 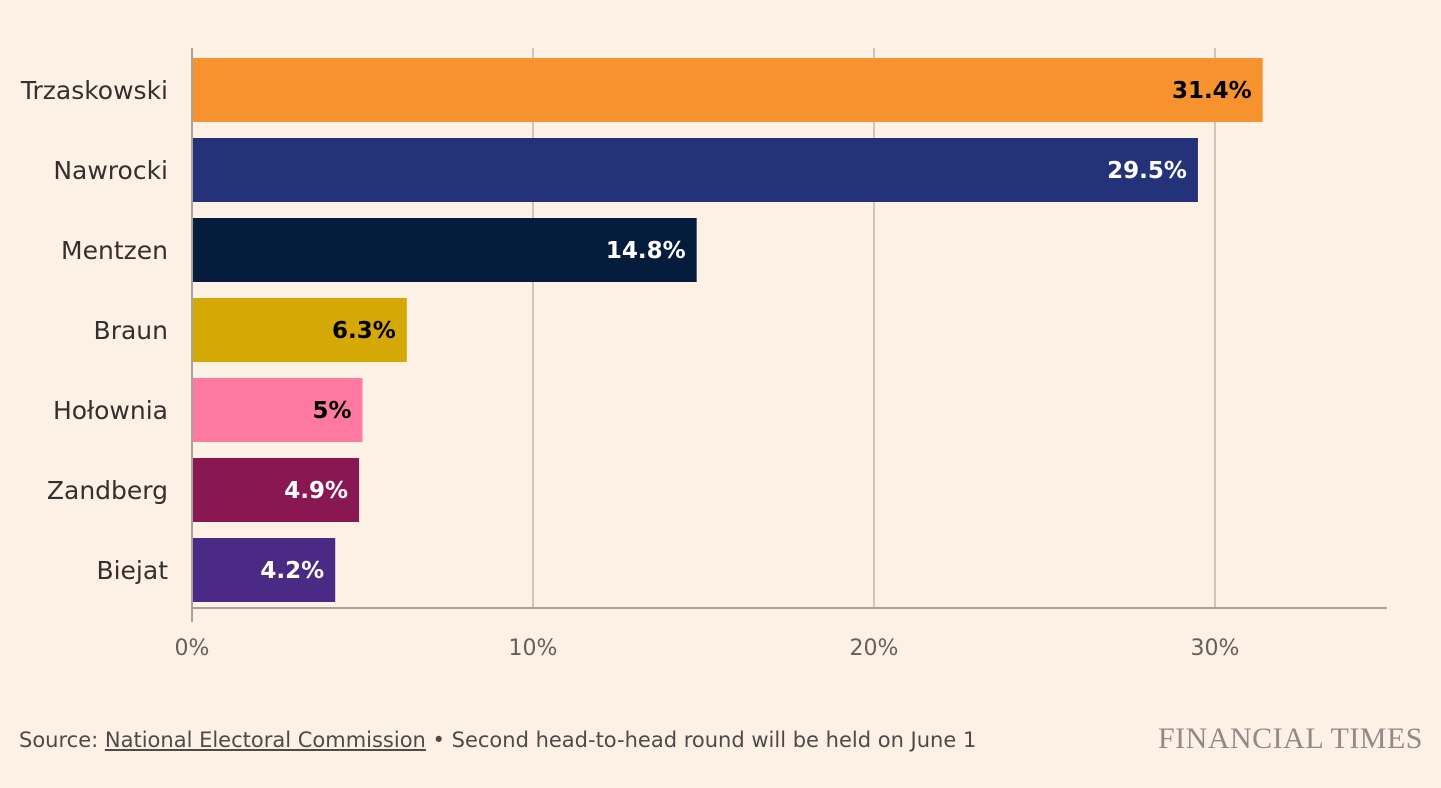 I want to click on bar-value-label: 4.2%, so click(x=292, y=571).